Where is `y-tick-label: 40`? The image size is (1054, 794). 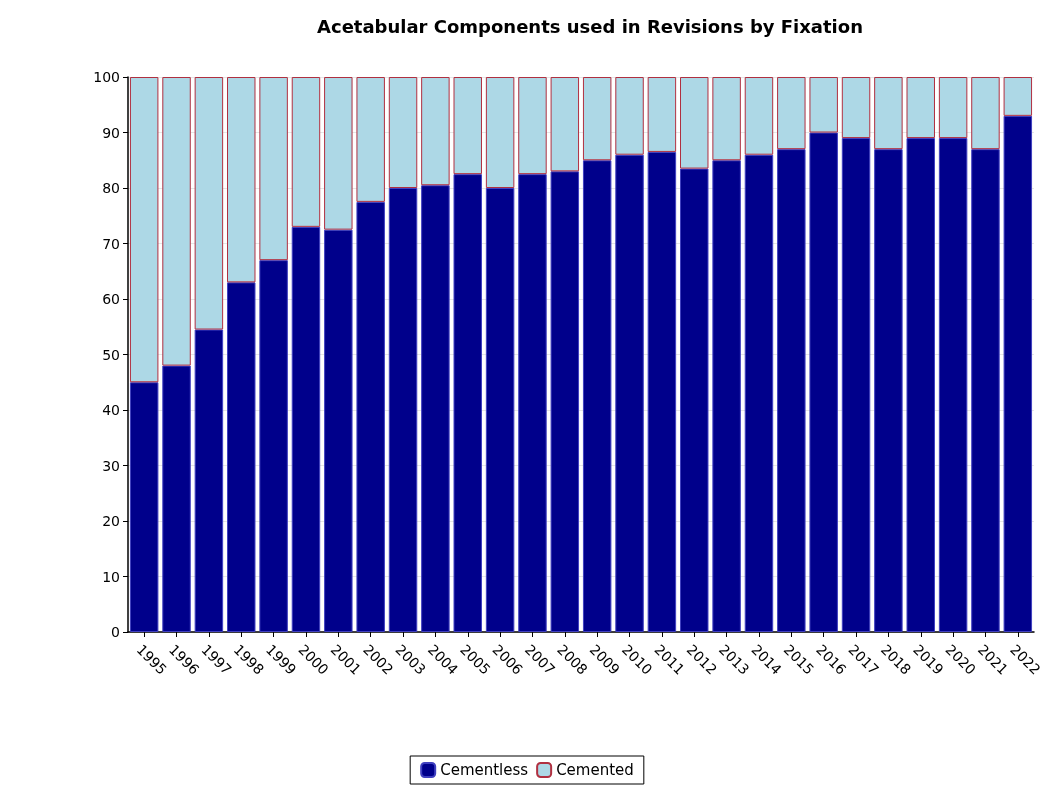 y-tick-label: 40 is located at coordinates (111, 410).